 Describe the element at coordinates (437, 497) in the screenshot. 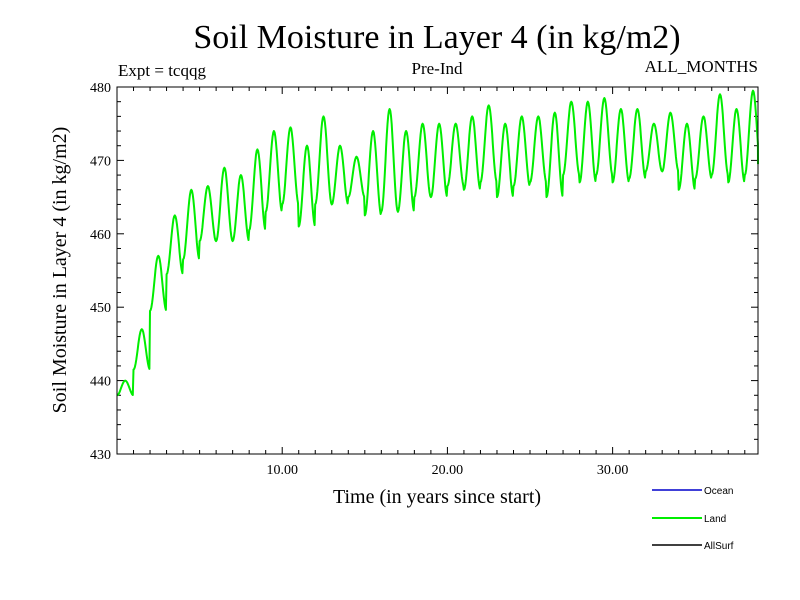

I see `x-axis-label: Time (in years since start)` at that location.